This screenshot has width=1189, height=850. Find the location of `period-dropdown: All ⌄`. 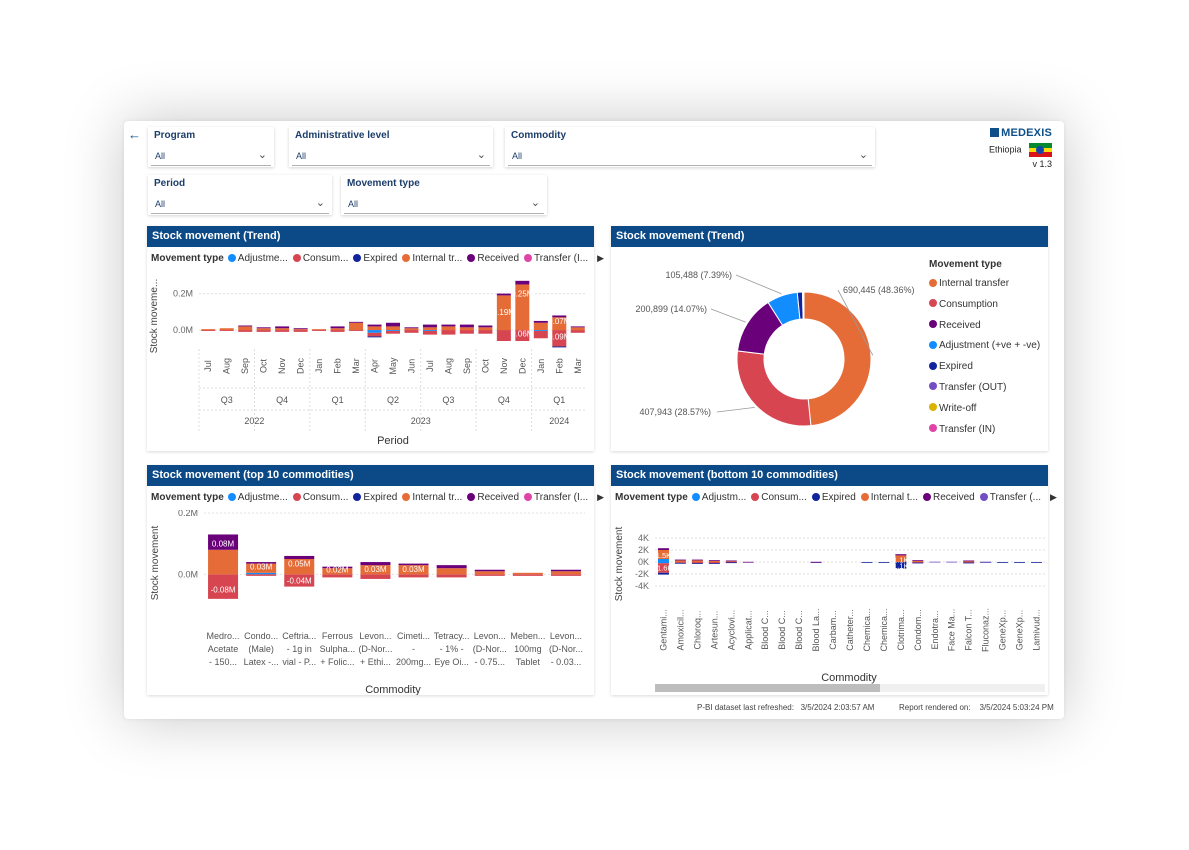

period-dropdown: All ⌄ is located at coordinates (240, 204).